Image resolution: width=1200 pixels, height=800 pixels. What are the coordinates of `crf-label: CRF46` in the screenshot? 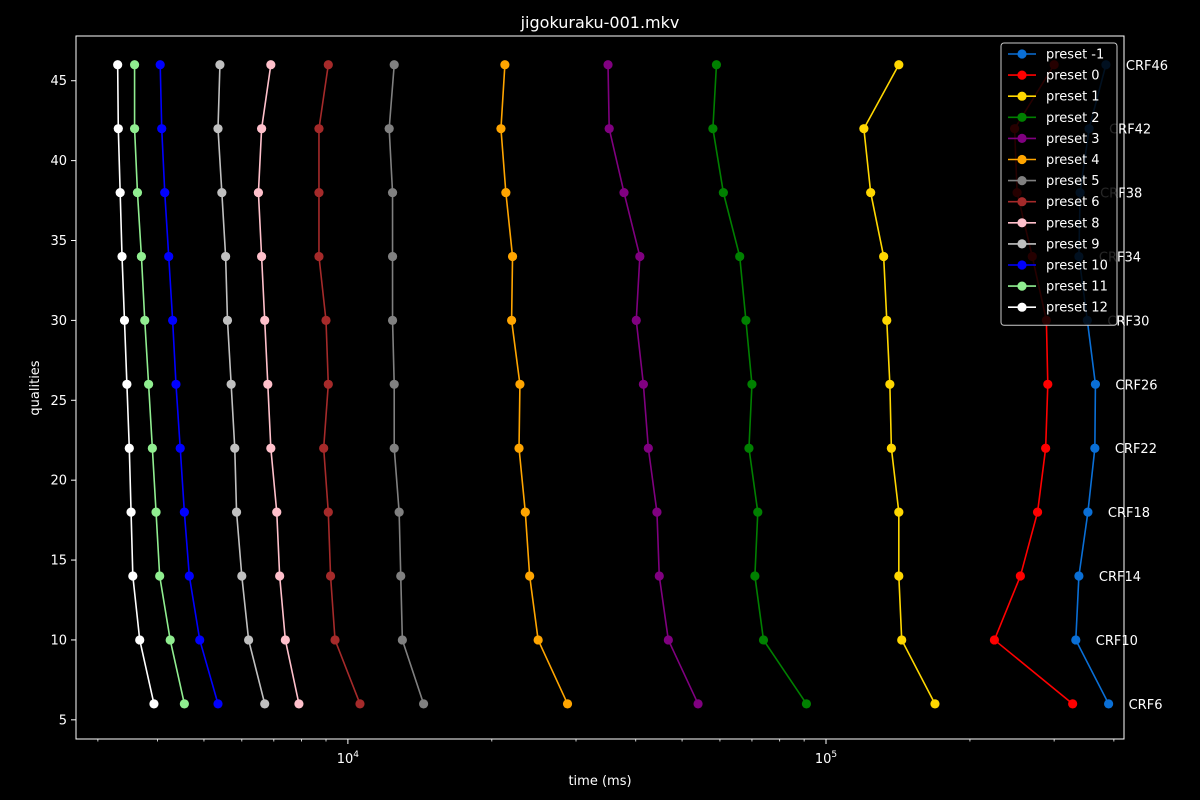 It's located at (1147, 66).